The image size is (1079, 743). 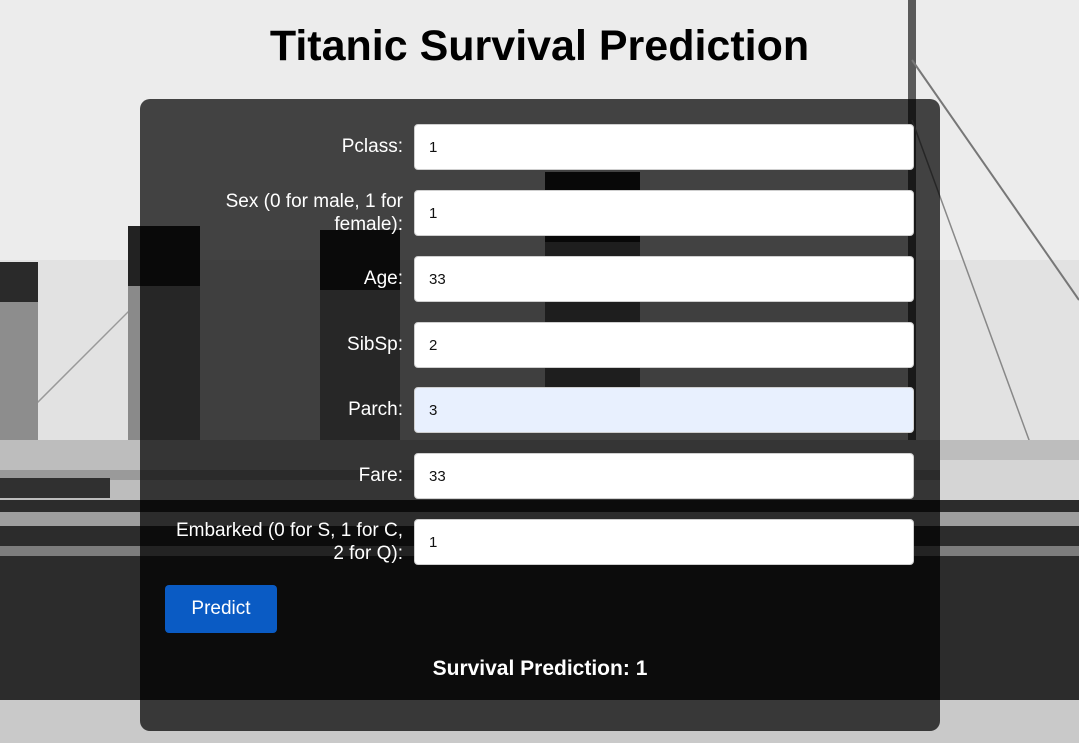 What do you see at coordinates (664, 410) in the screenshot?
I see `parch-input` at bounding box center [664, 410].